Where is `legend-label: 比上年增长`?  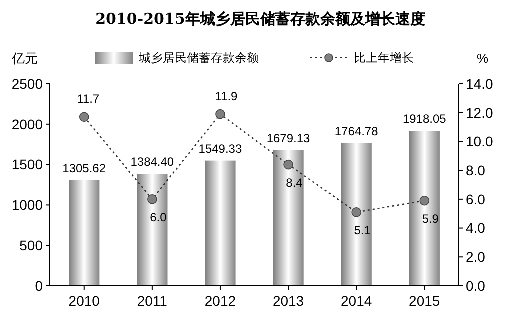 legend-label: 比上年增长 is located at coordinates (384, 58).